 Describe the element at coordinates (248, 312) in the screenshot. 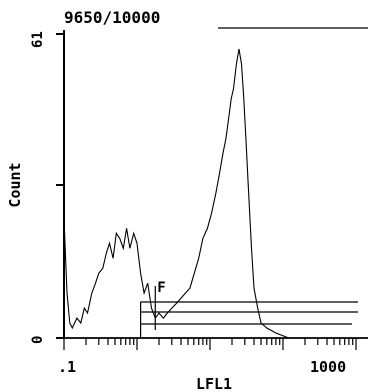

I see `marker-region` at that location.